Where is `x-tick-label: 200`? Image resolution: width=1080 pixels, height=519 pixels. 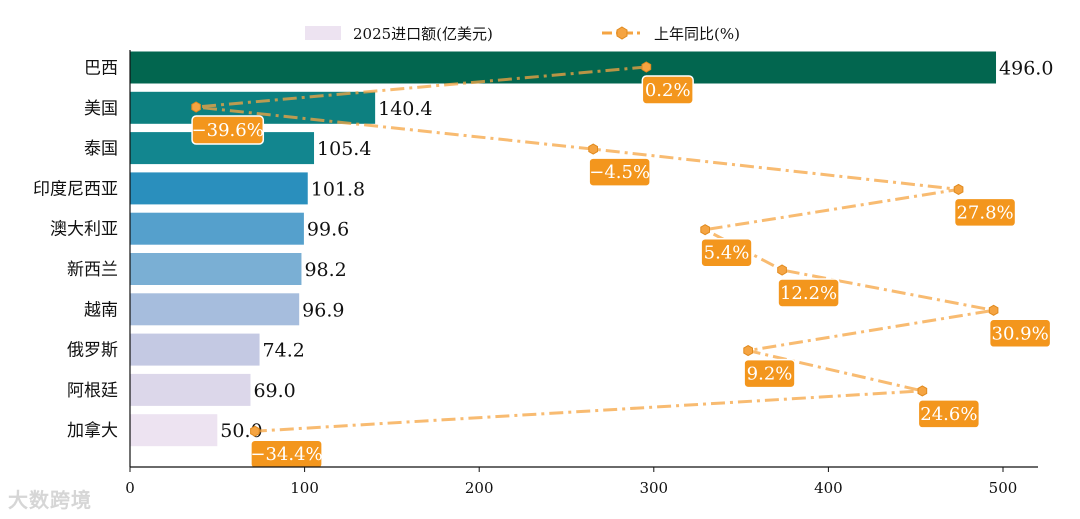 x-tick-label: 200 is located at coordinates (479, 488).